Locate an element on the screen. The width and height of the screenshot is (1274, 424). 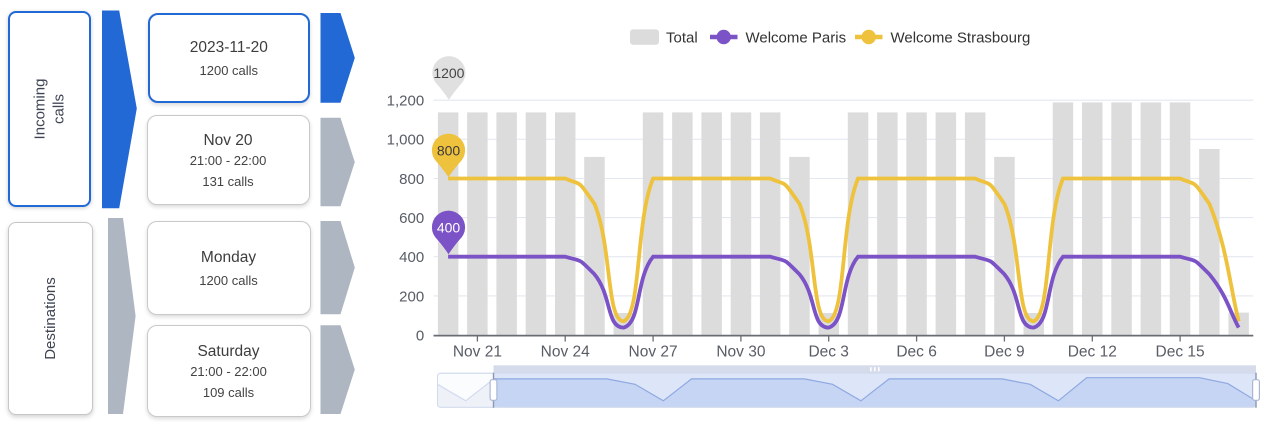
svg-text: 200 is located at coordinates (411, 296).